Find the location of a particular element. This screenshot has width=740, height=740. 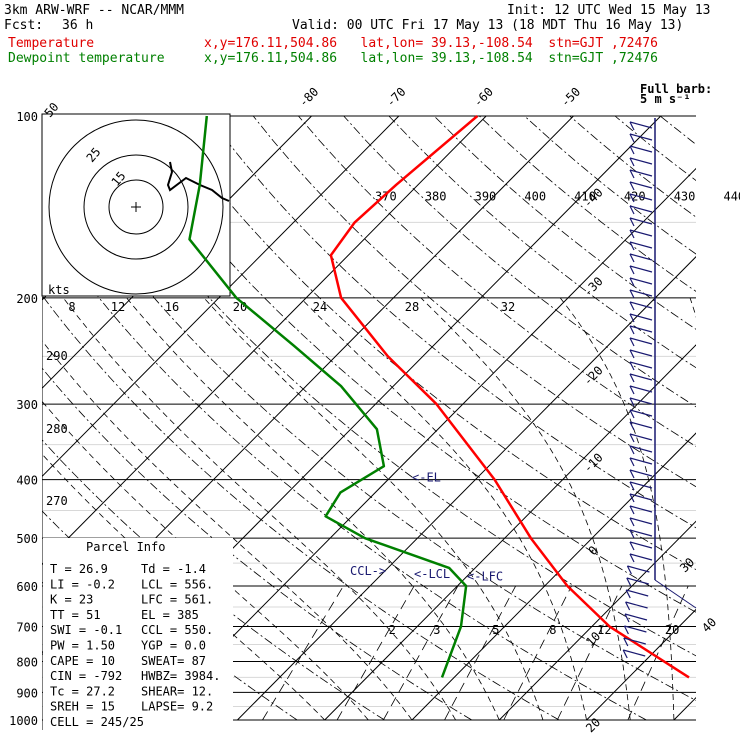

mixing-ratio-label: 20 is located at coordinates (672, 630).